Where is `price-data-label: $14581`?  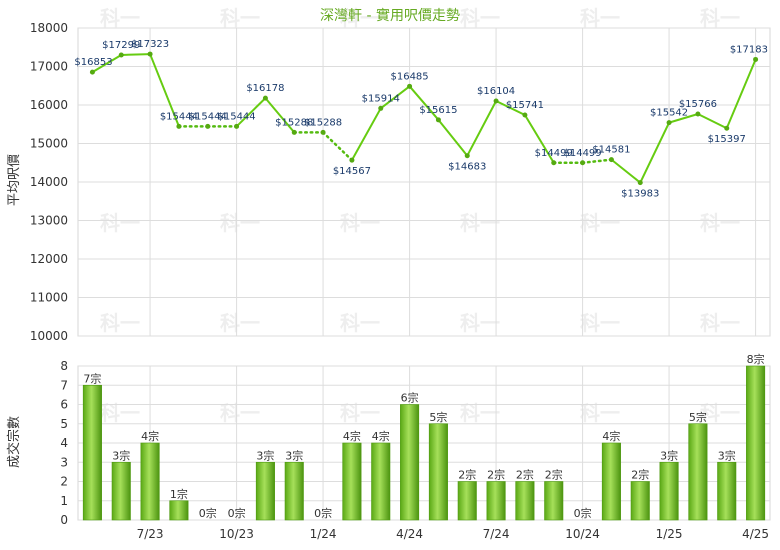
price-data-label: $14581 is located at coordinates (611, 150).